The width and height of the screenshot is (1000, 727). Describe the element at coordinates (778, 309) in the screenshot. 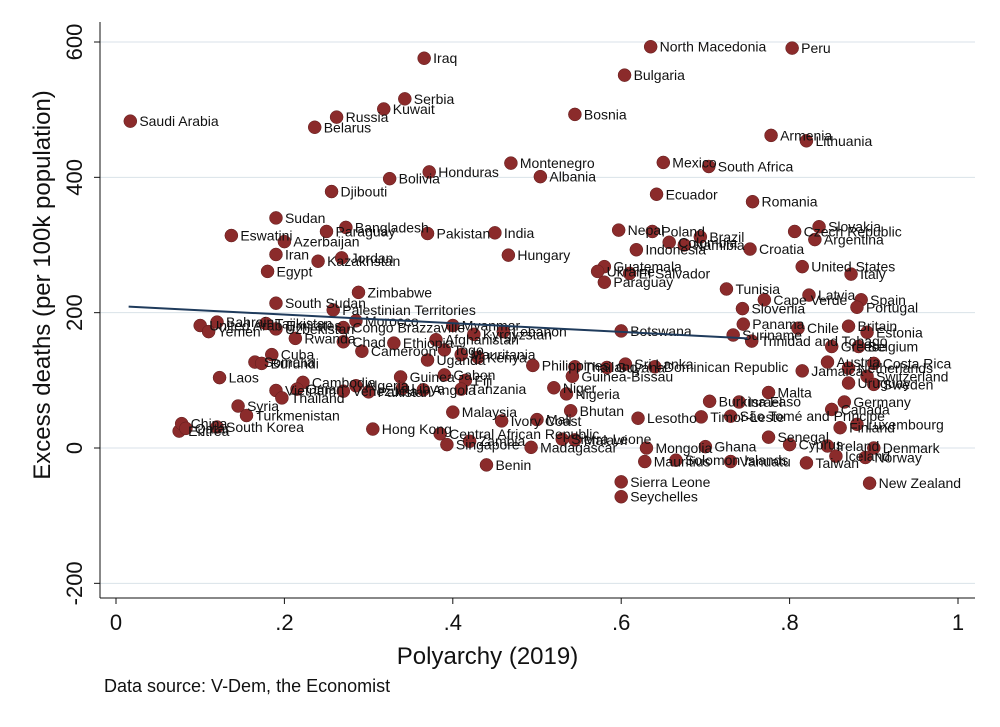

I see `data-point-label: Slovenia` at that location.